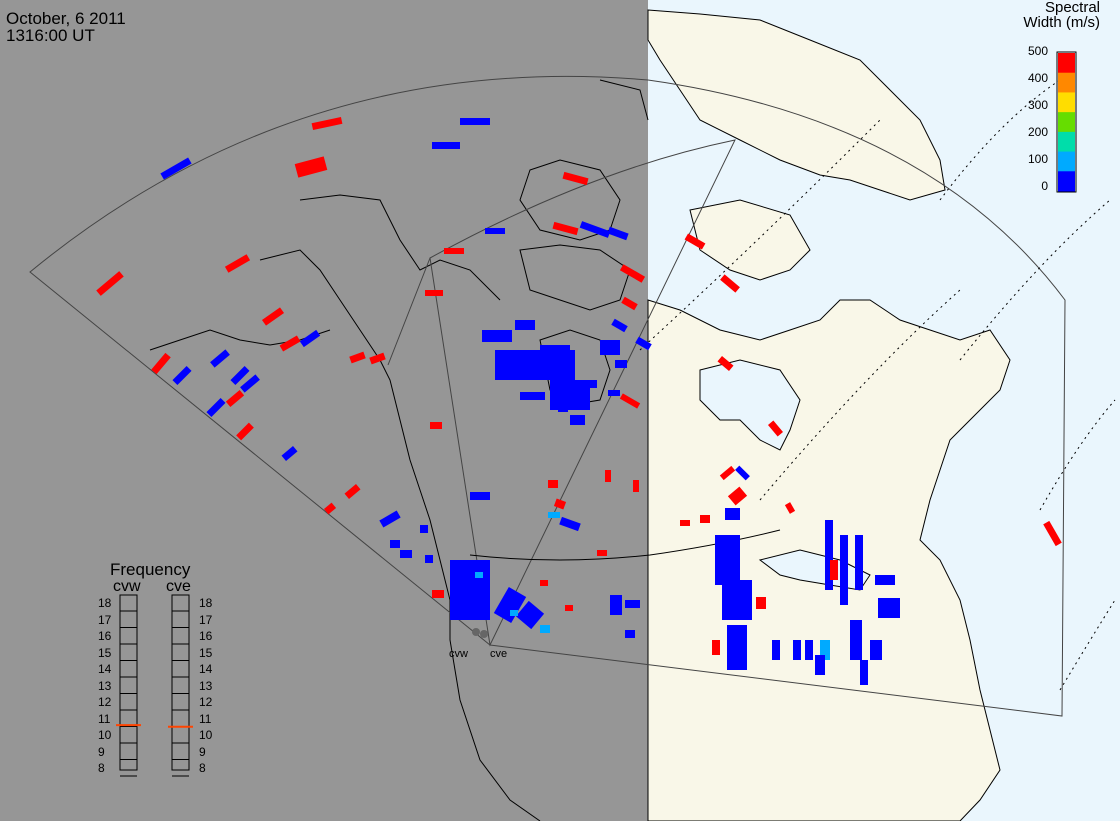 The width and height of the screenshot is (1120, 821). I want to click on cvw-frequency-bar, so click(128, 682).